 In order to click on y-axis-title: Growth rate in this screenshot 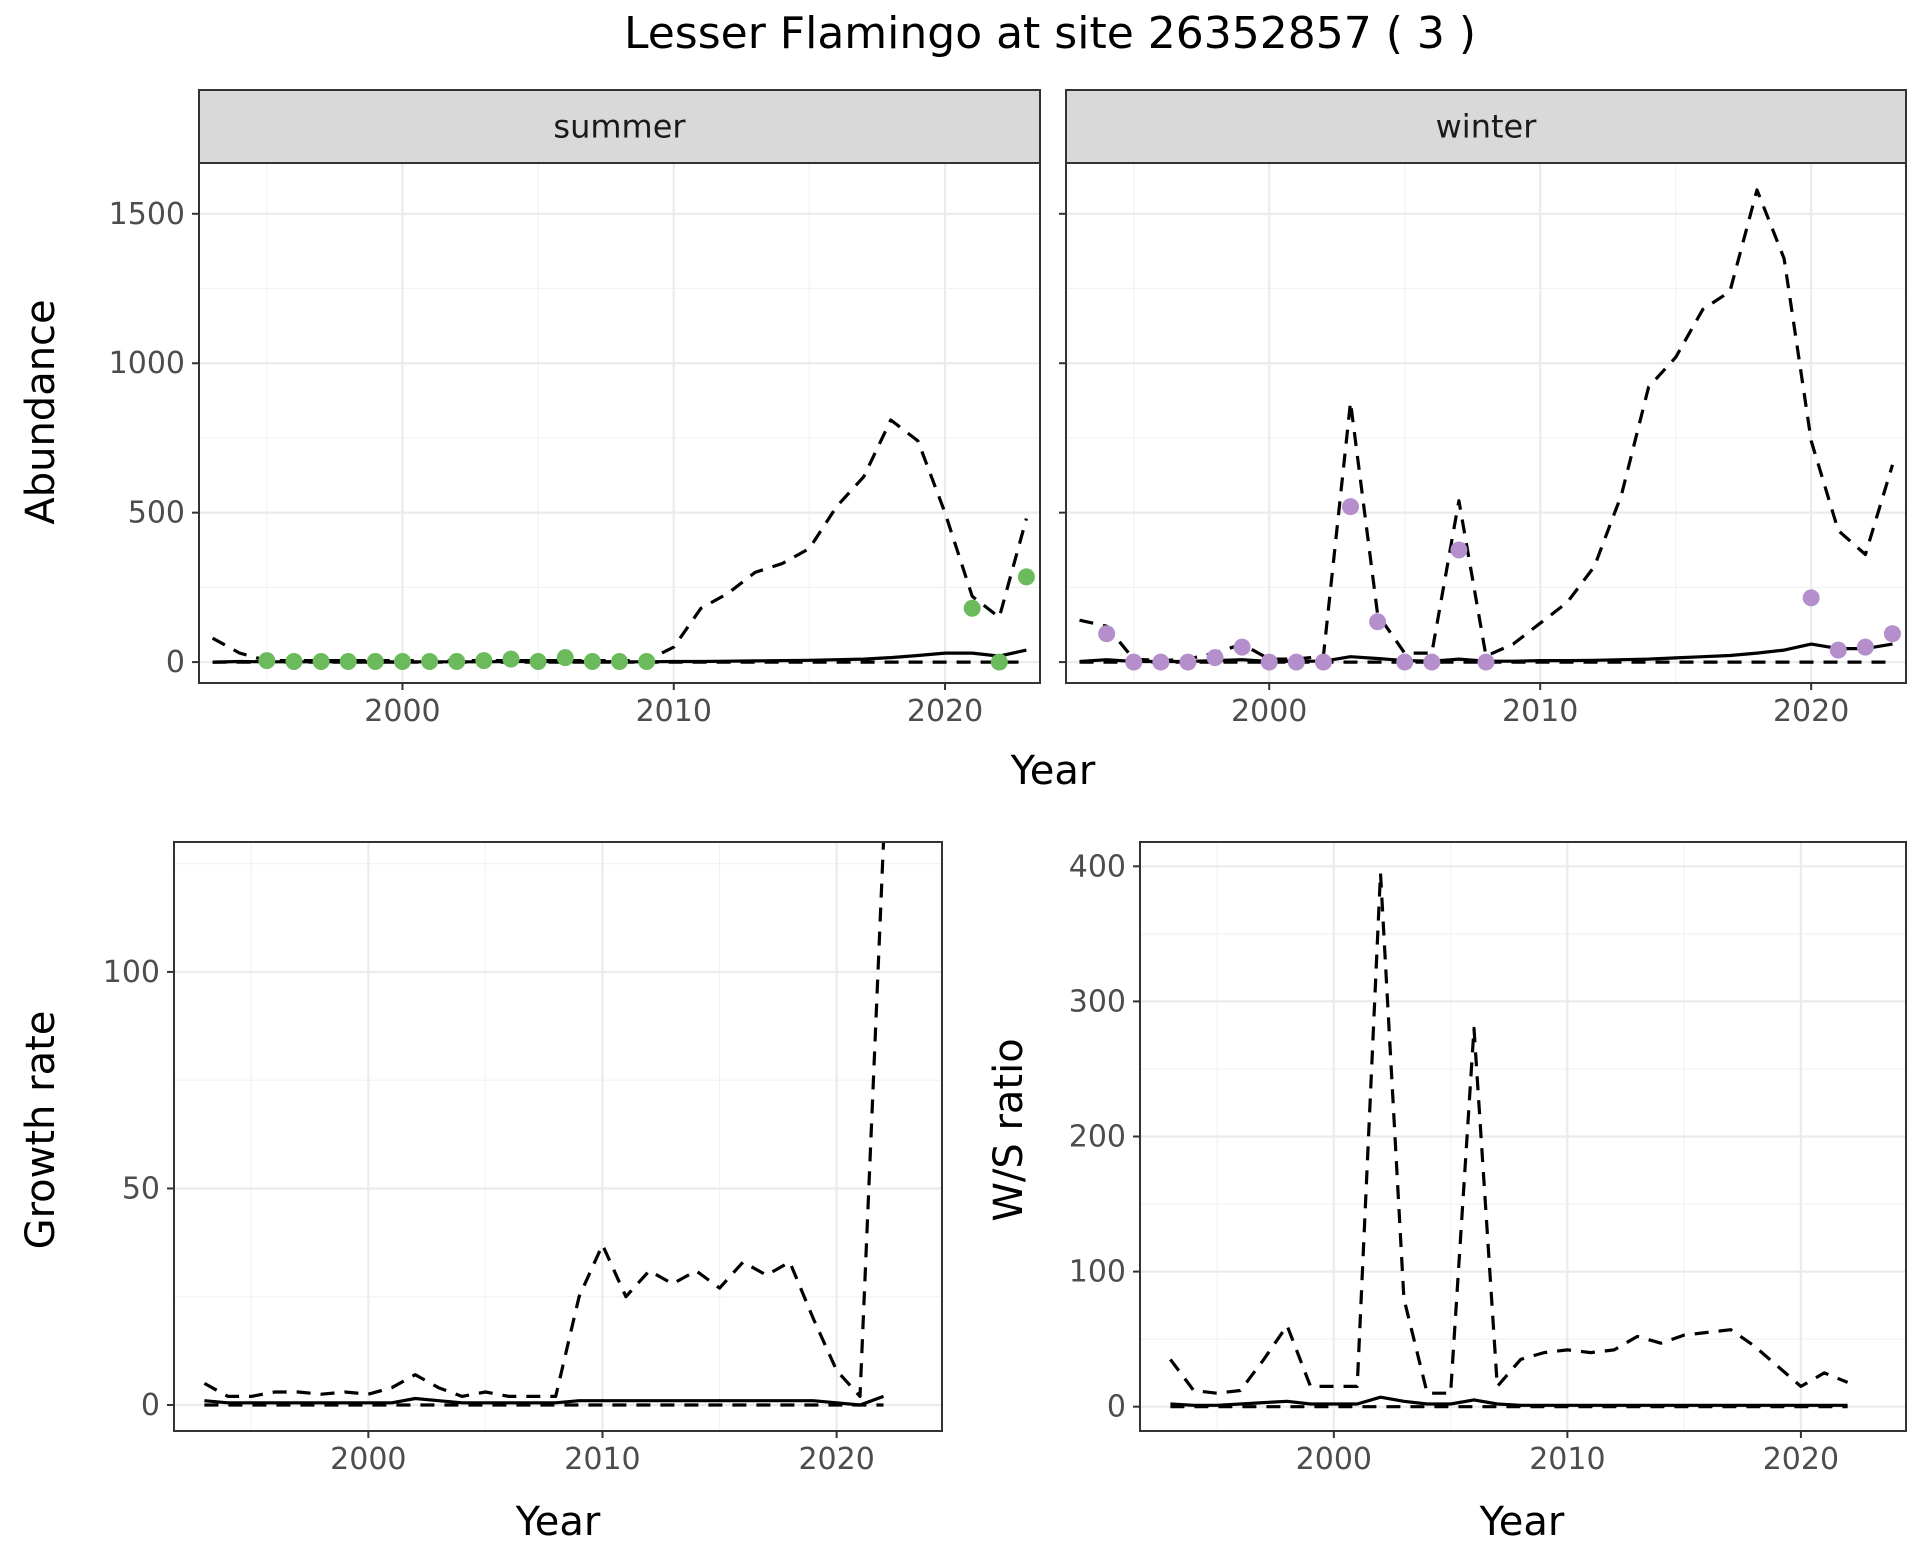, I will do `click(41, 1130)`.